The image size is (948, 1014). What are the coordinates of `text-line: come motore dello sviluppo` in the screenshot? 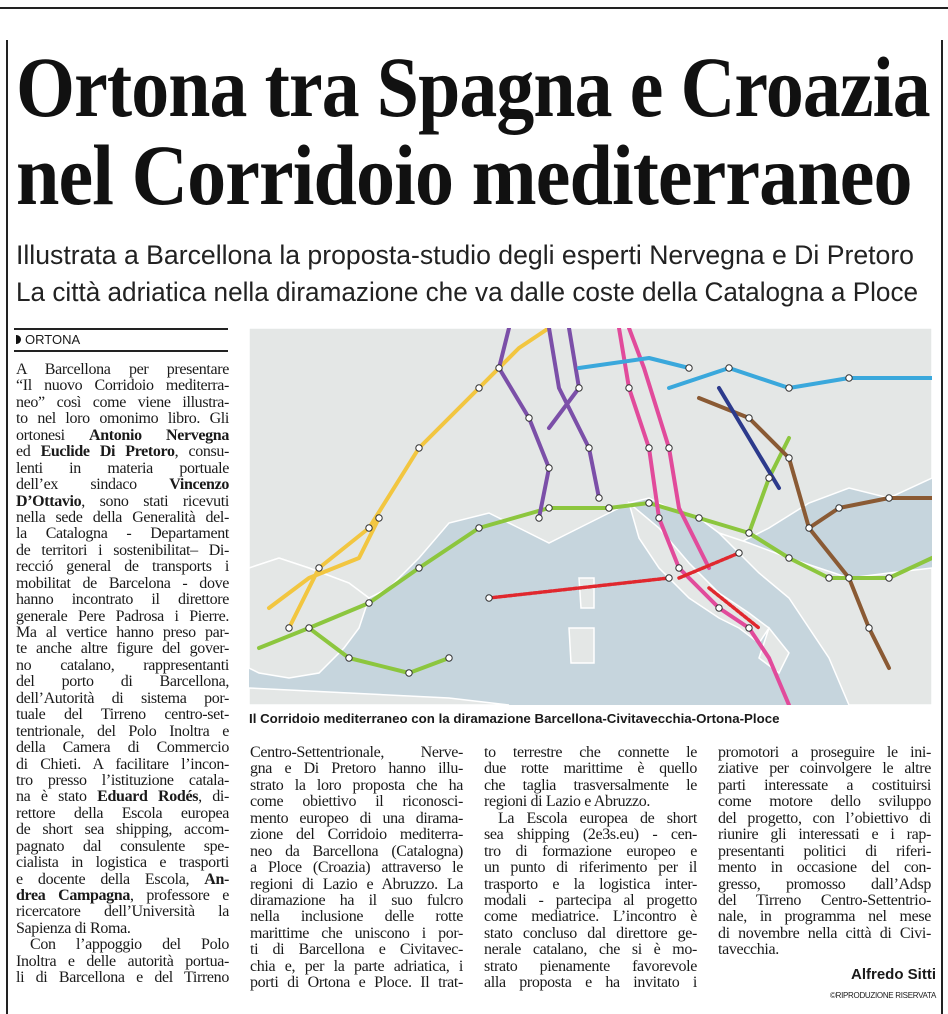 It's located at (824, 802).